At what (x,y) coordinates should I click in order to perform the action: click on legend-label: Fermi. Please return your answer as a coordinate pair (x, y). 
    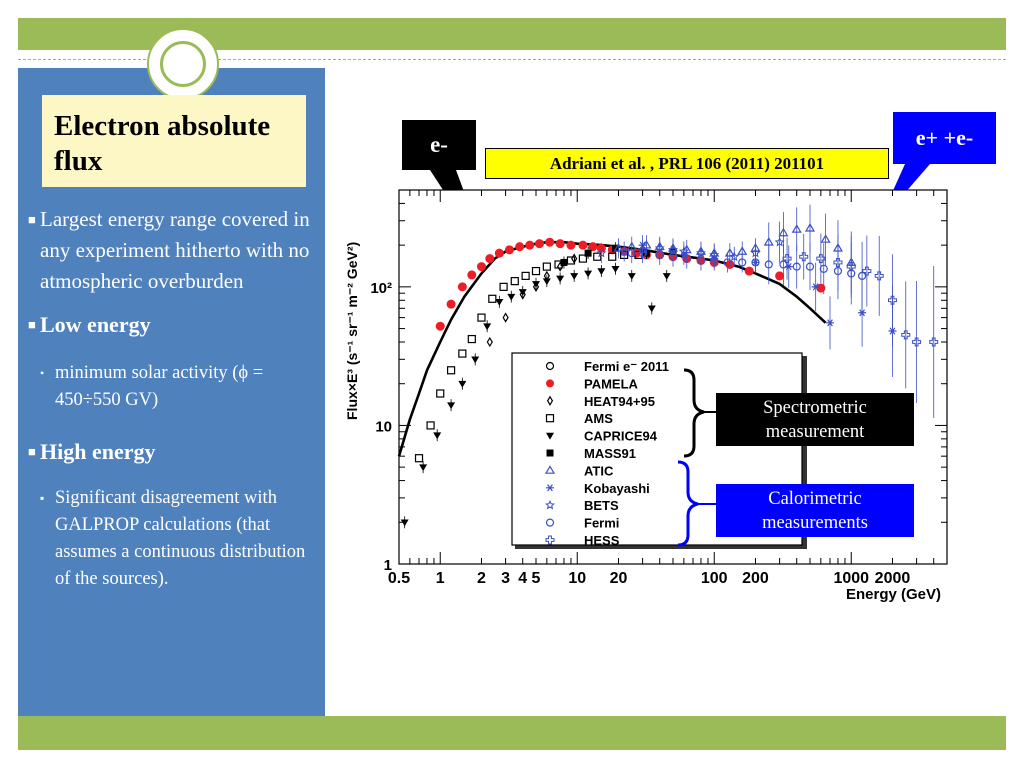
    Looking at the image, I should click on (601, 523).